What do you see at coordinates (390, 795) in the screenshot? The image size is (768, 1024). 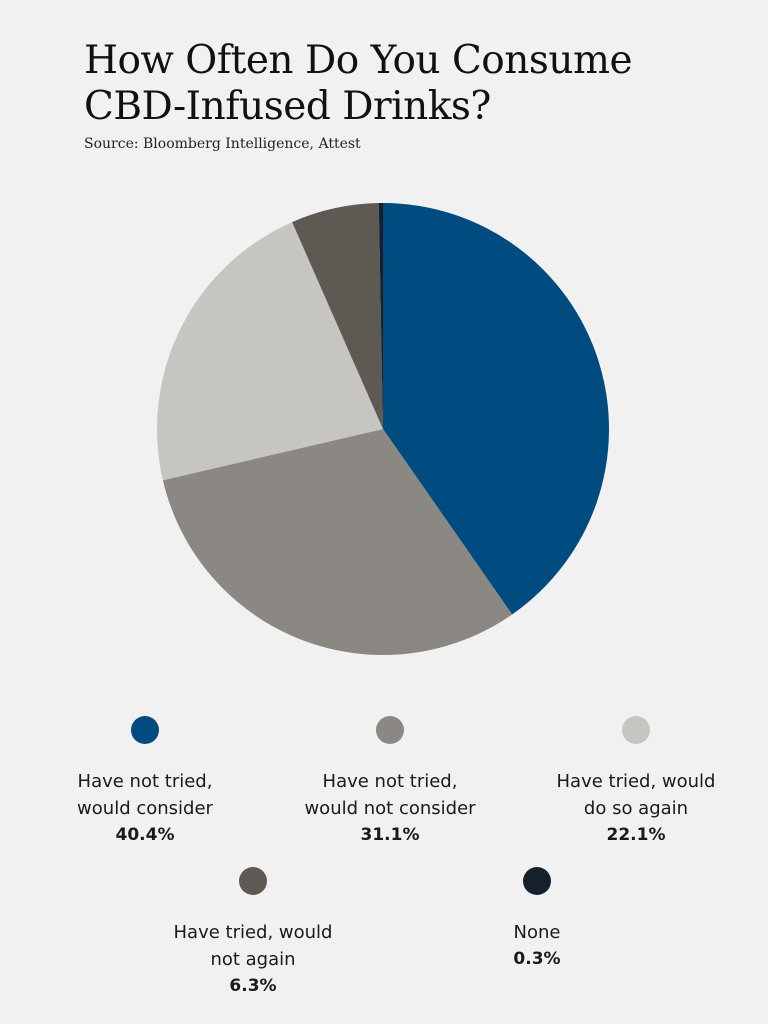 I see `legend-label: Have not tried, would not consider` at bounding box center [390, 795].